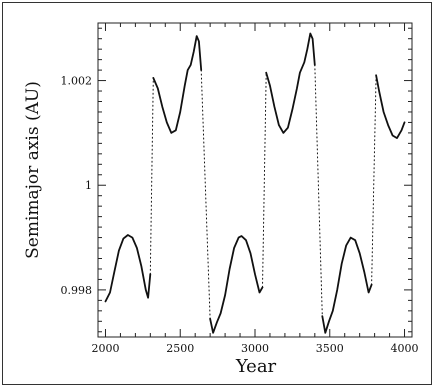 Image resolution: width=436 pixels, height=389 pixels. What do you see at coordinates (330, 348) in the screenshot?
I see `x-tick-label: 3500` at bounding box center [330, 348].